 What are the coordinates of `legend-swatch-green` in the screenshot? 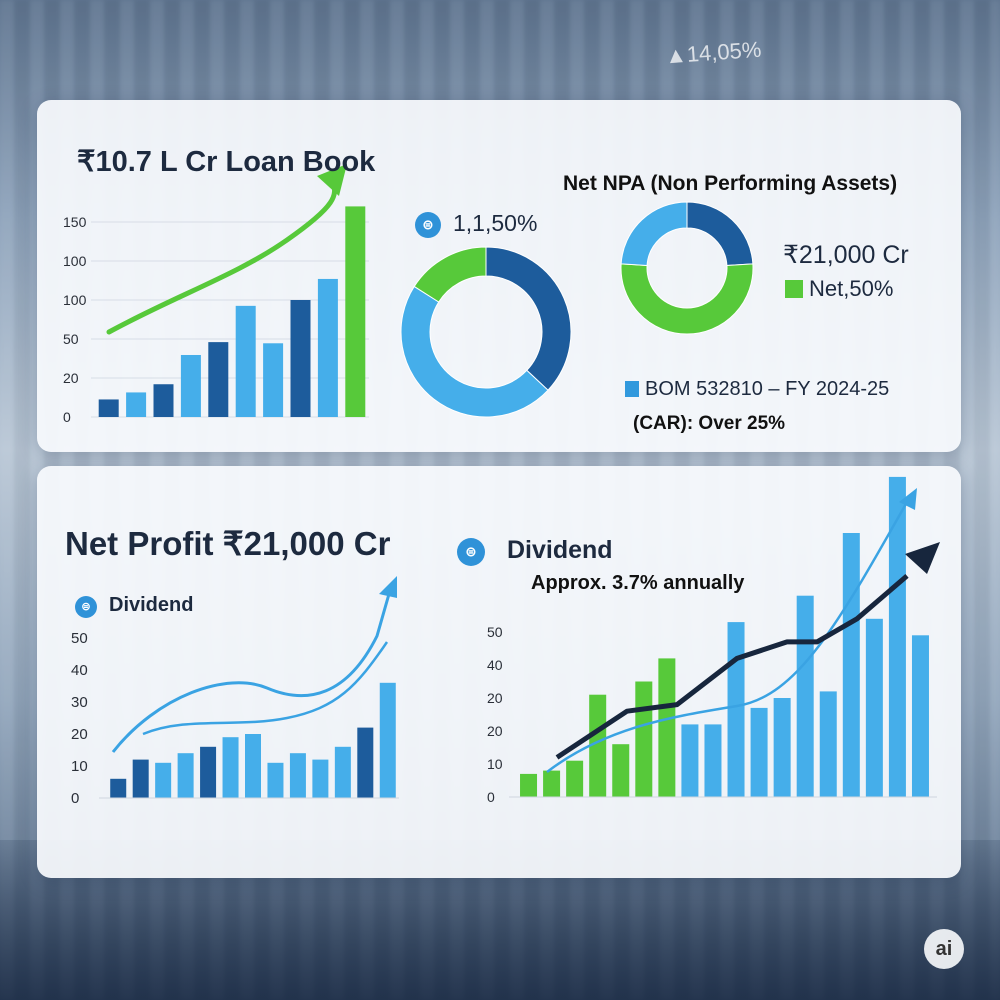 It's located at (794, 289).